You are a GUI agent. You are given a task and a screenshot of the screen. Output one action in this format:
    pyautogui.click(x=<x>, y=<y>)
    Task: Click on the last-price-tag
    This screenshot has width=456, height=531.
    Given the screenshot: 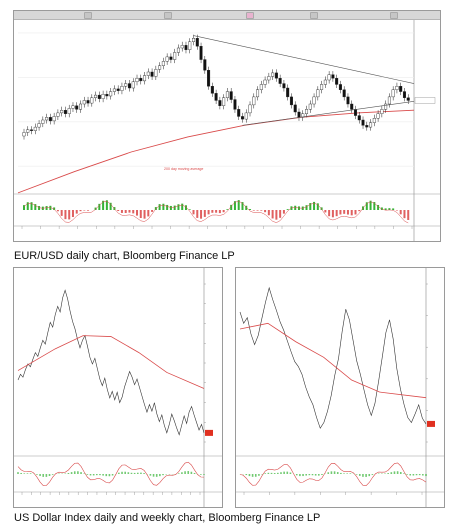 What is the action you would take?
    pyautogui.click(x=431, y=423)
    